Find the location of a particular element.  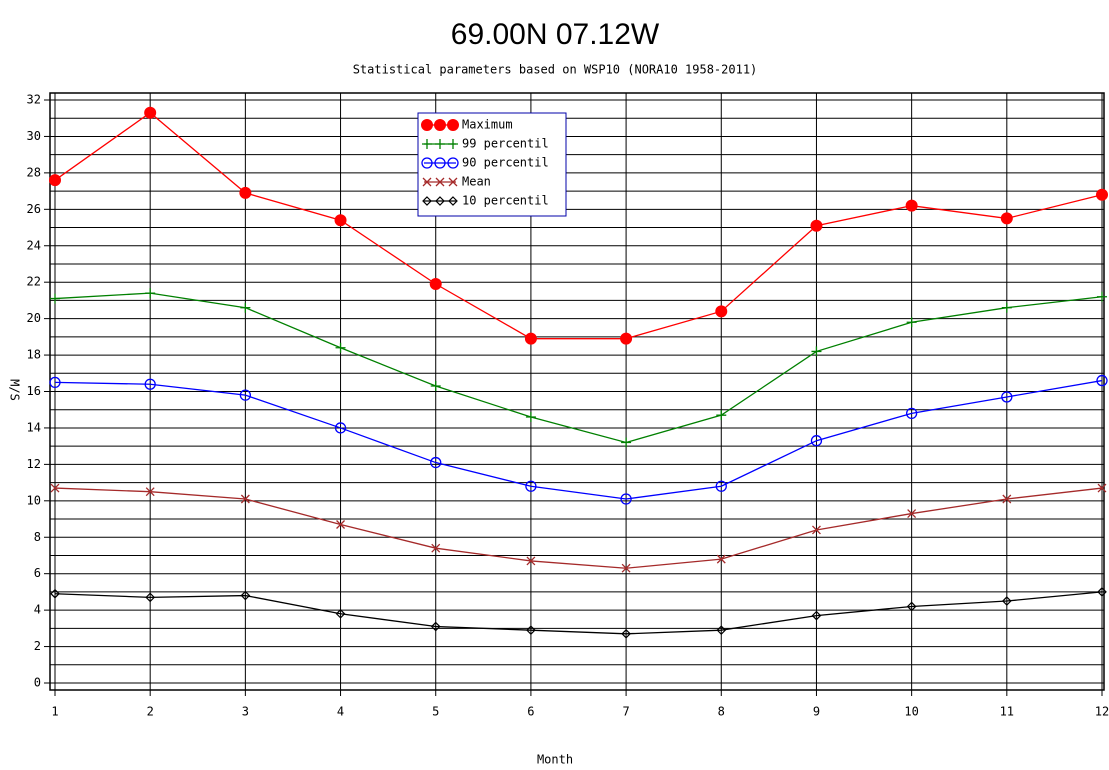

y-tick-label: 6 is located at coordinates (37, 573).